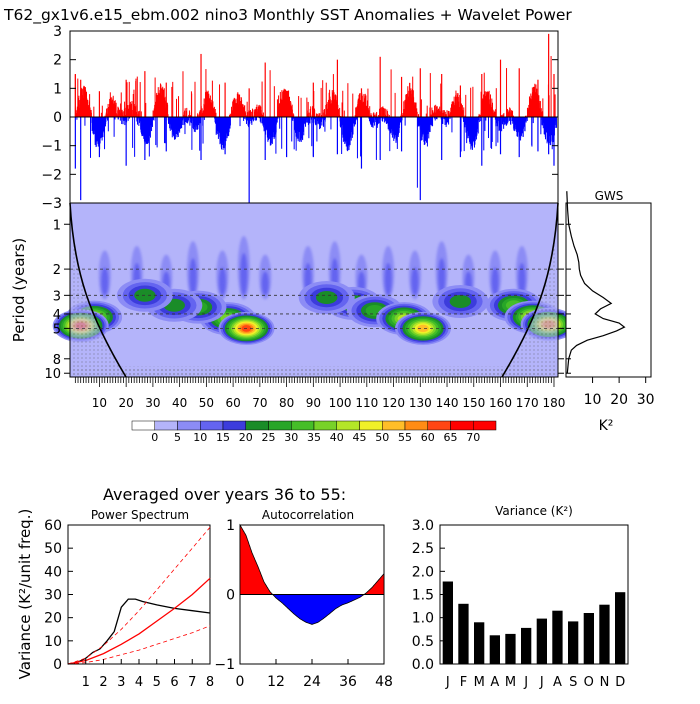 This screenshot has width=700, height=704. Describe the element at coordinates (57, 32) in the screenshot. I see `y-tick-label: 3` at that location.